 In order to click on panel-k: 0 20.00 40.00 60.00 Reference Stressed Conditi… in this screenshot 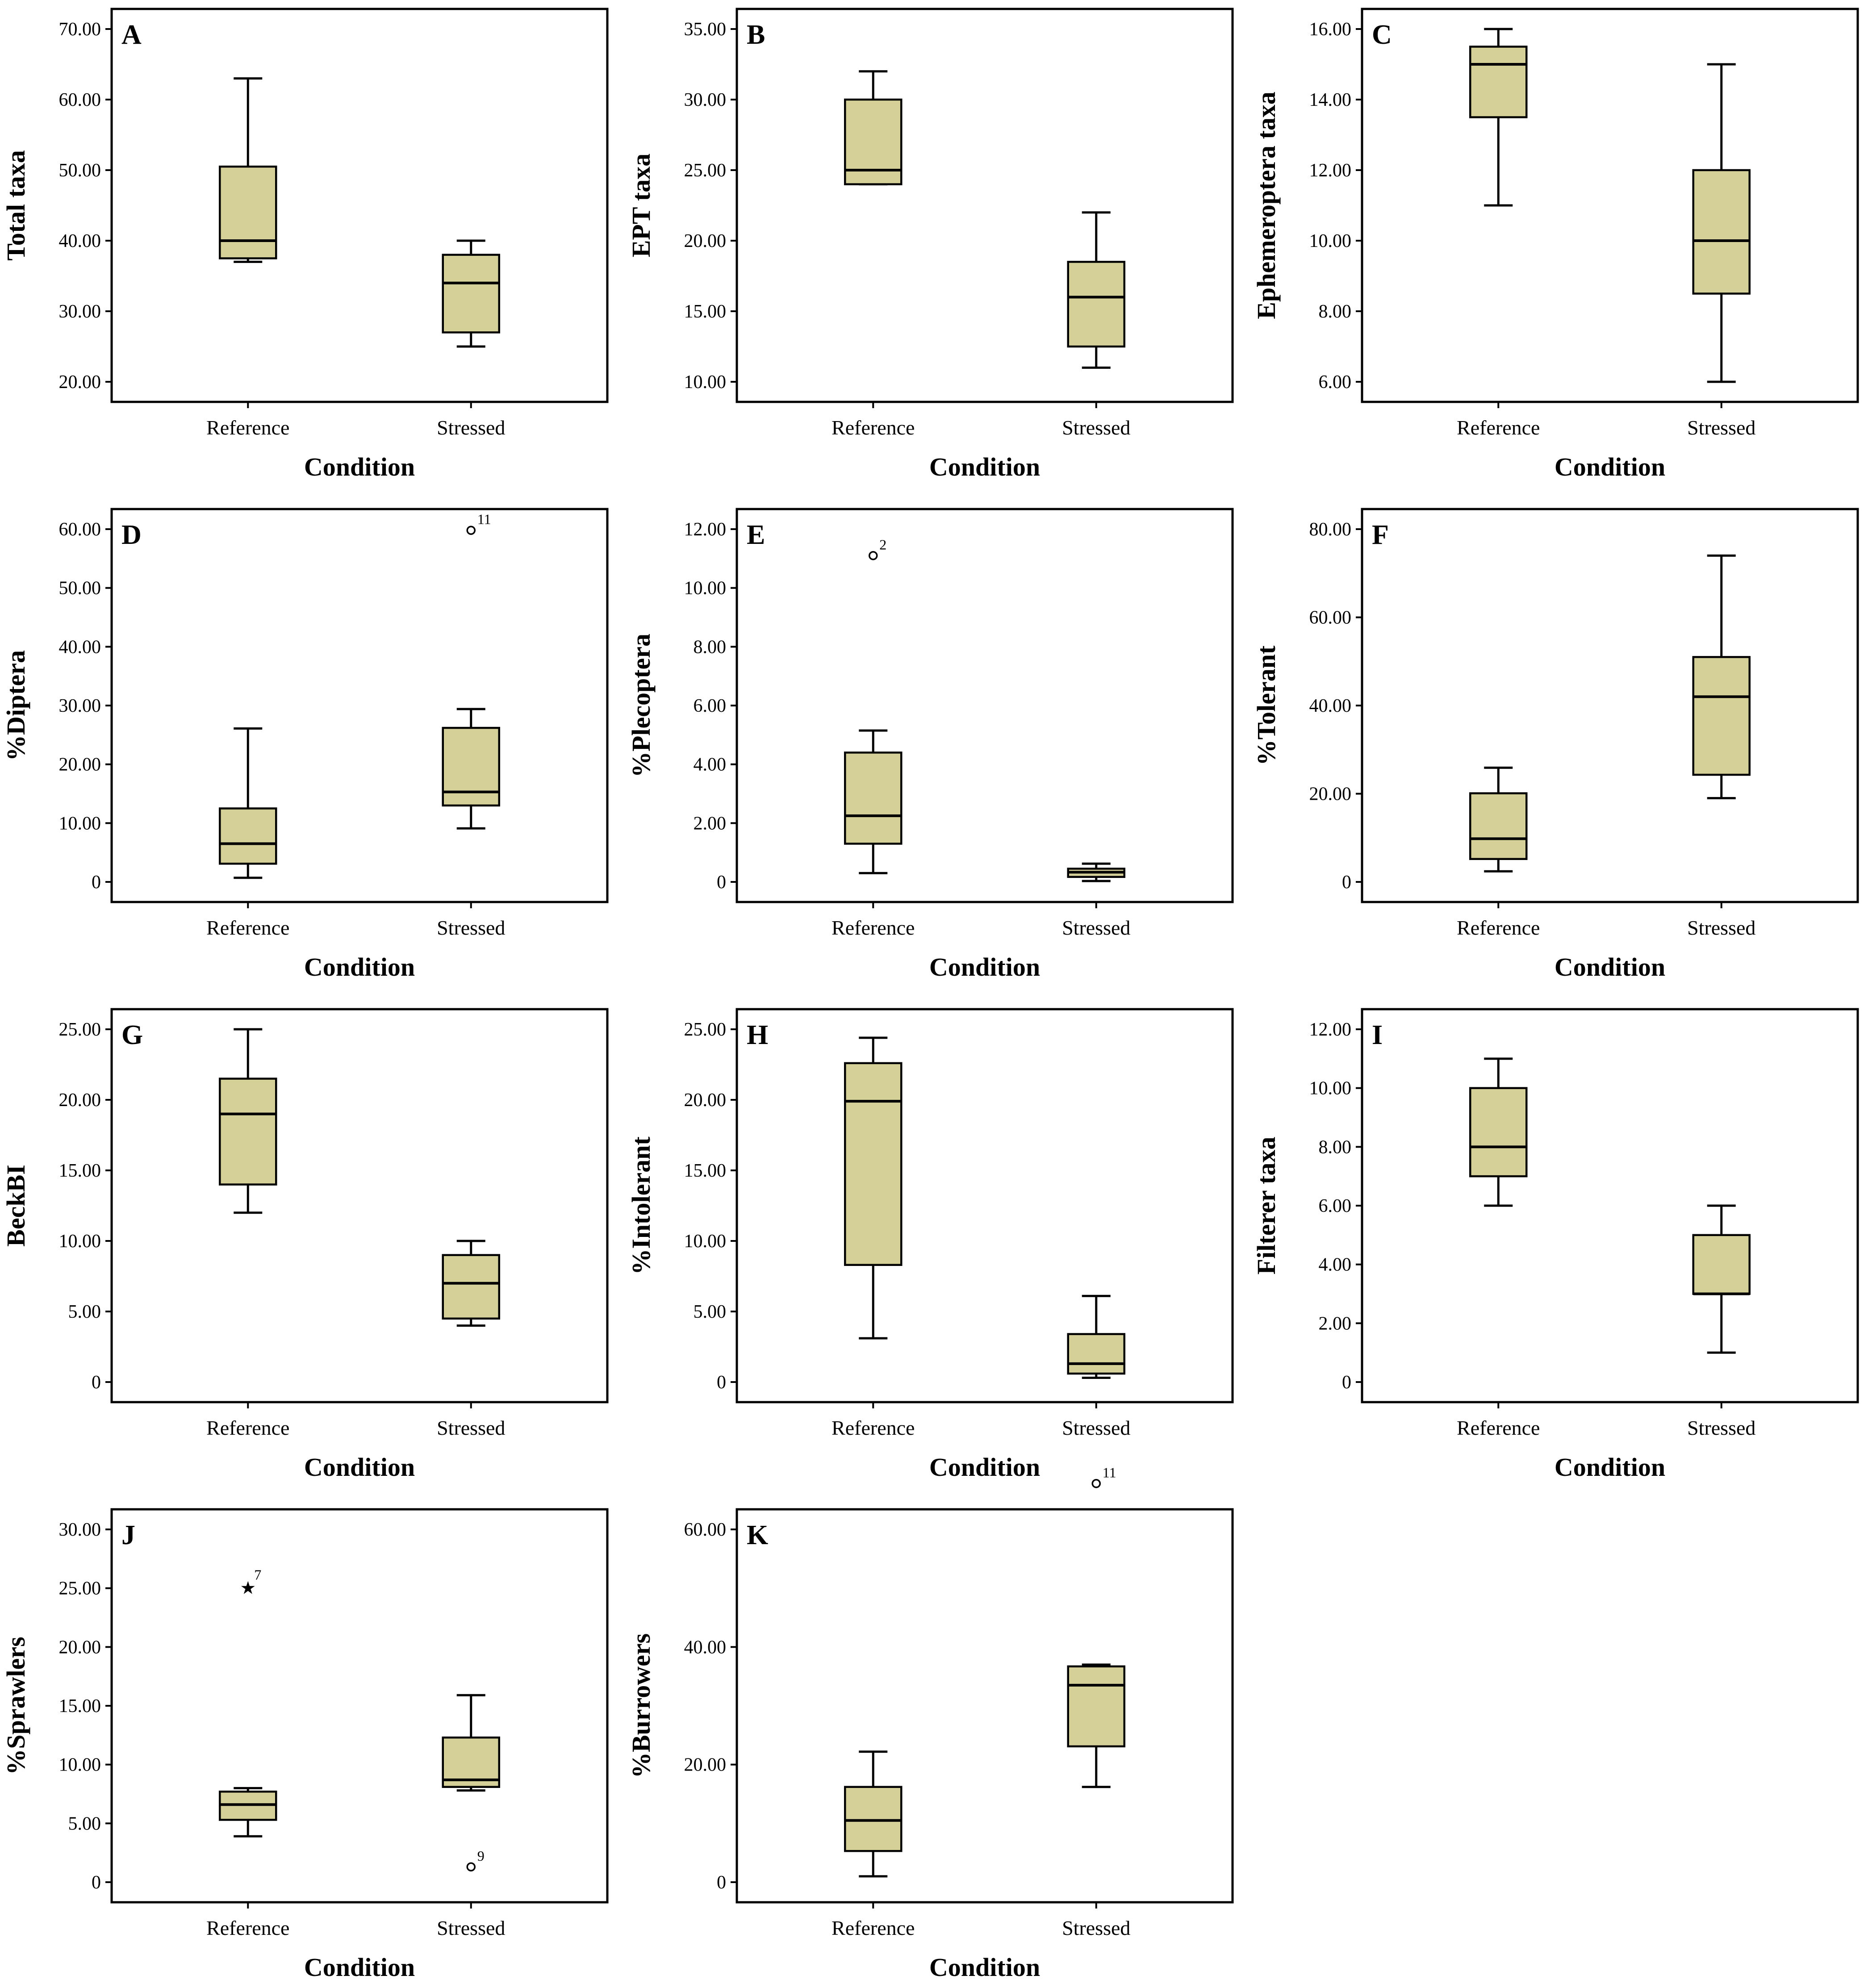, I will do `click(931, 1723)`.